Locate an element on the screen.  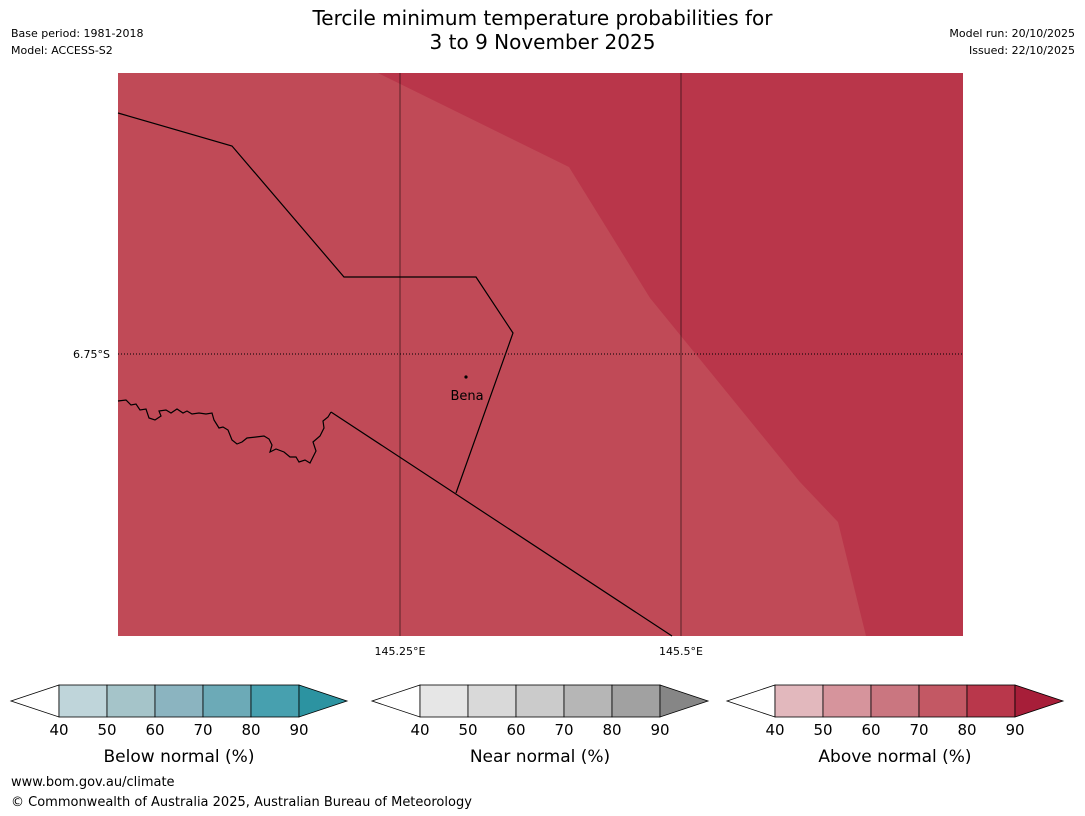
legend-near-normal-tick-50: 50 is located at coordinates (467, 730).